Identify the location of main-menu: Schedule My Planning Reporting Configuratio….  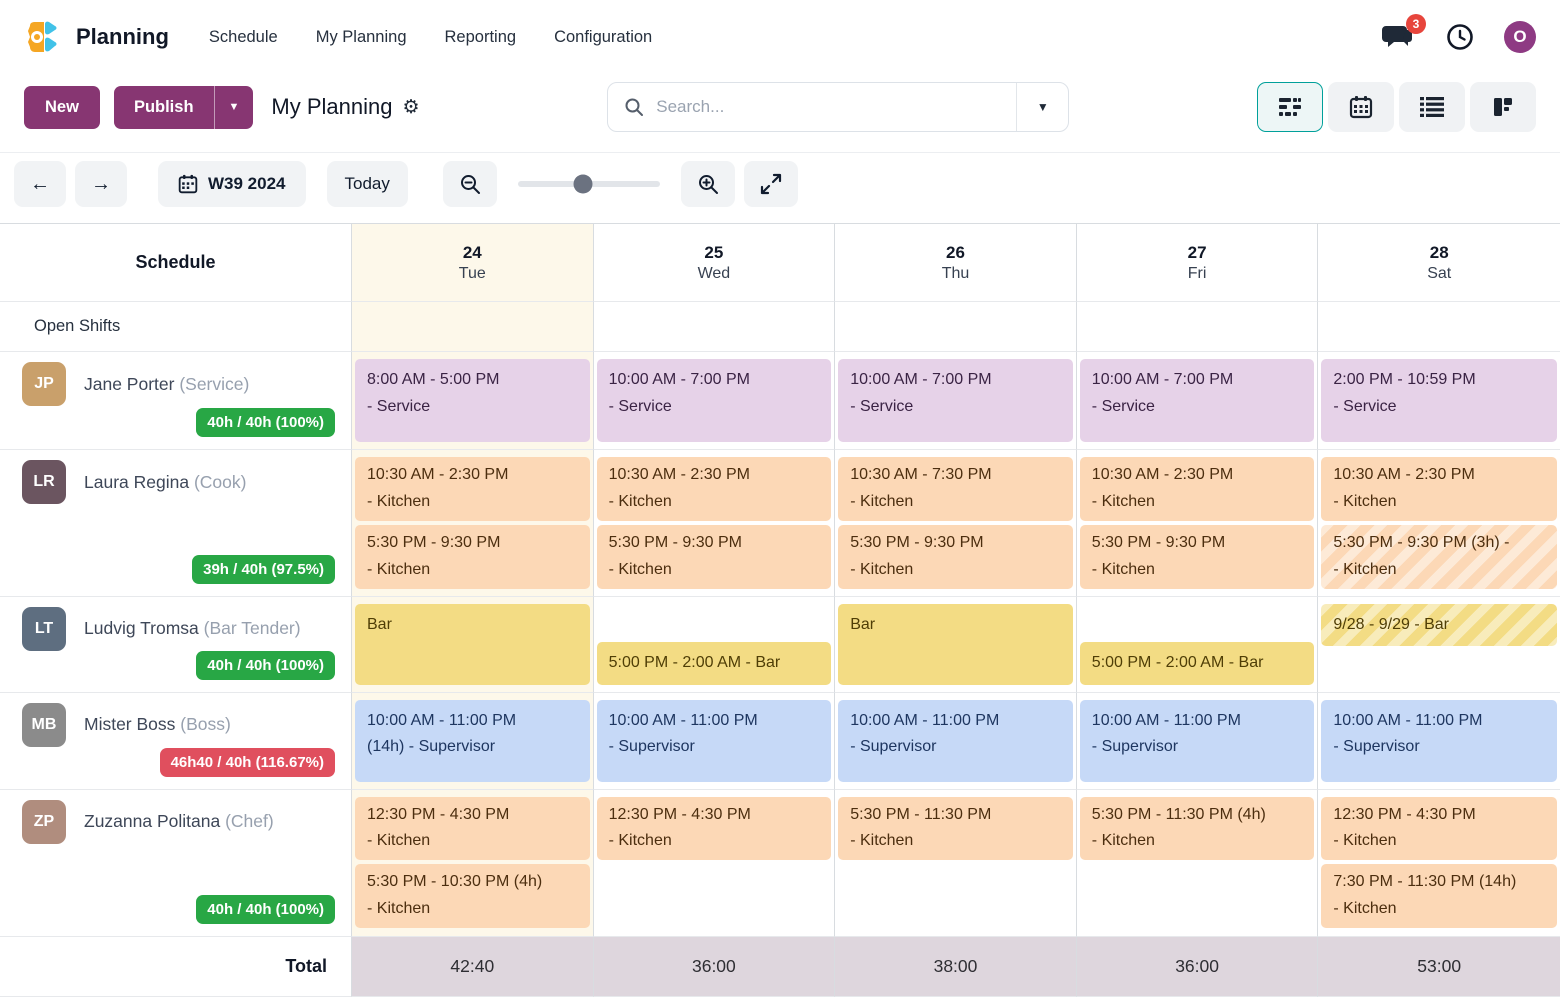
(430, 37).